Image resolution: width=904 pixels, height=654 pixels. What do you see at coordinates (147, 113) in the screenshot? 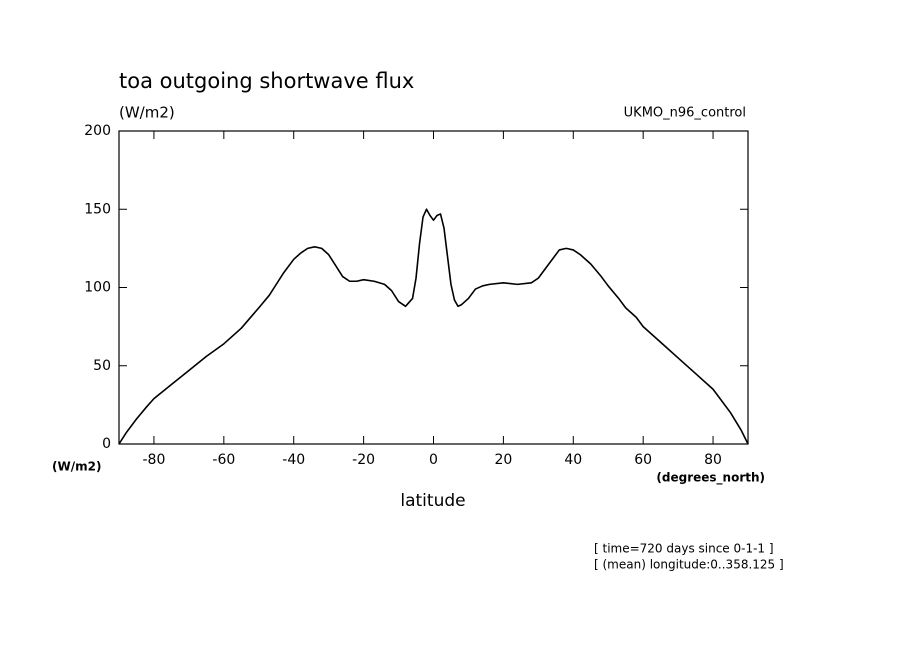
I see `units-label: (W/m2)` at bounding box center [147, 113].